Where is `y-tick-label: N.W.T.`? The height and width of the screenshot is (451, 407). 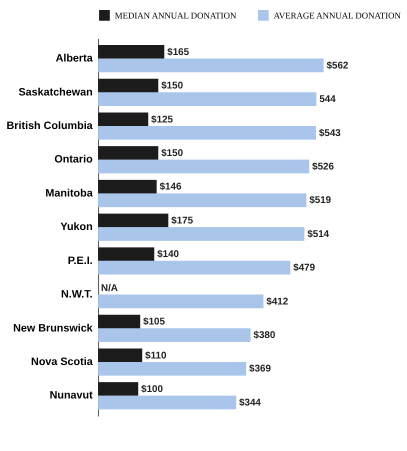 y-tick-label: N.W.T. is located at coordinates (76, 294).